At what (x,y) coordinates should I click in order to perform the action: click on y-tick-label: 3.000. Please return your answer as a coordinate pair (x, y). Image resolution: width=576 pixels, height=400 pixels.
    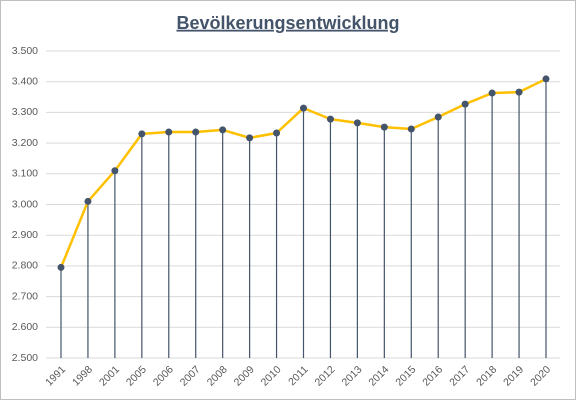
    Looking at the image, I should click on (25, 204).